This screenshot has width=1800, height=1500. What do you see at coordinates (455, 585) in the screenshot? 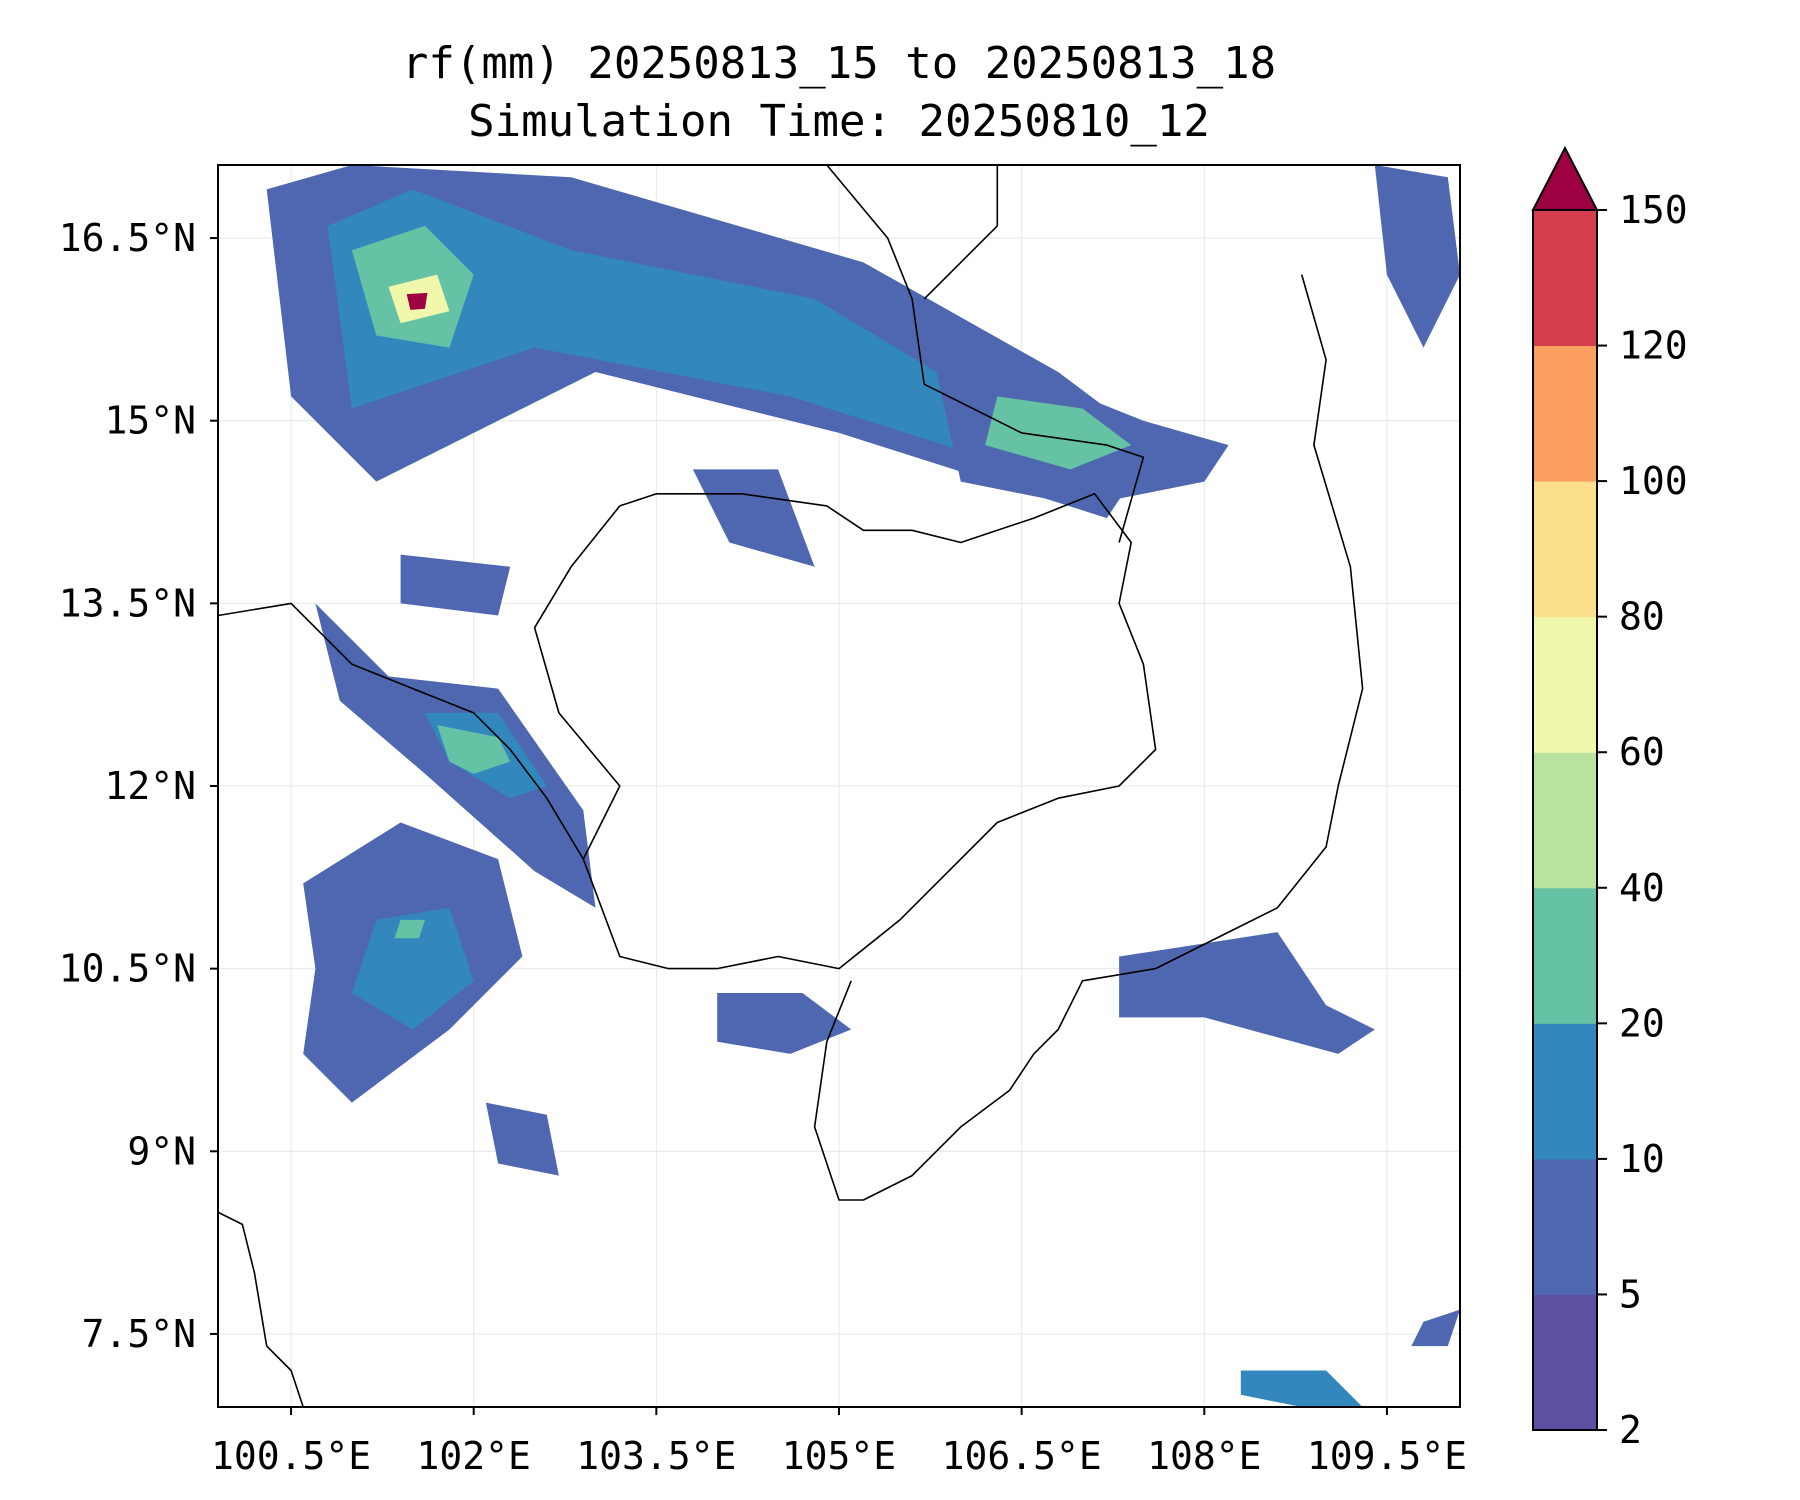
I see `rain-cell-cambodia-n-b` at bounding box center [455, 585].